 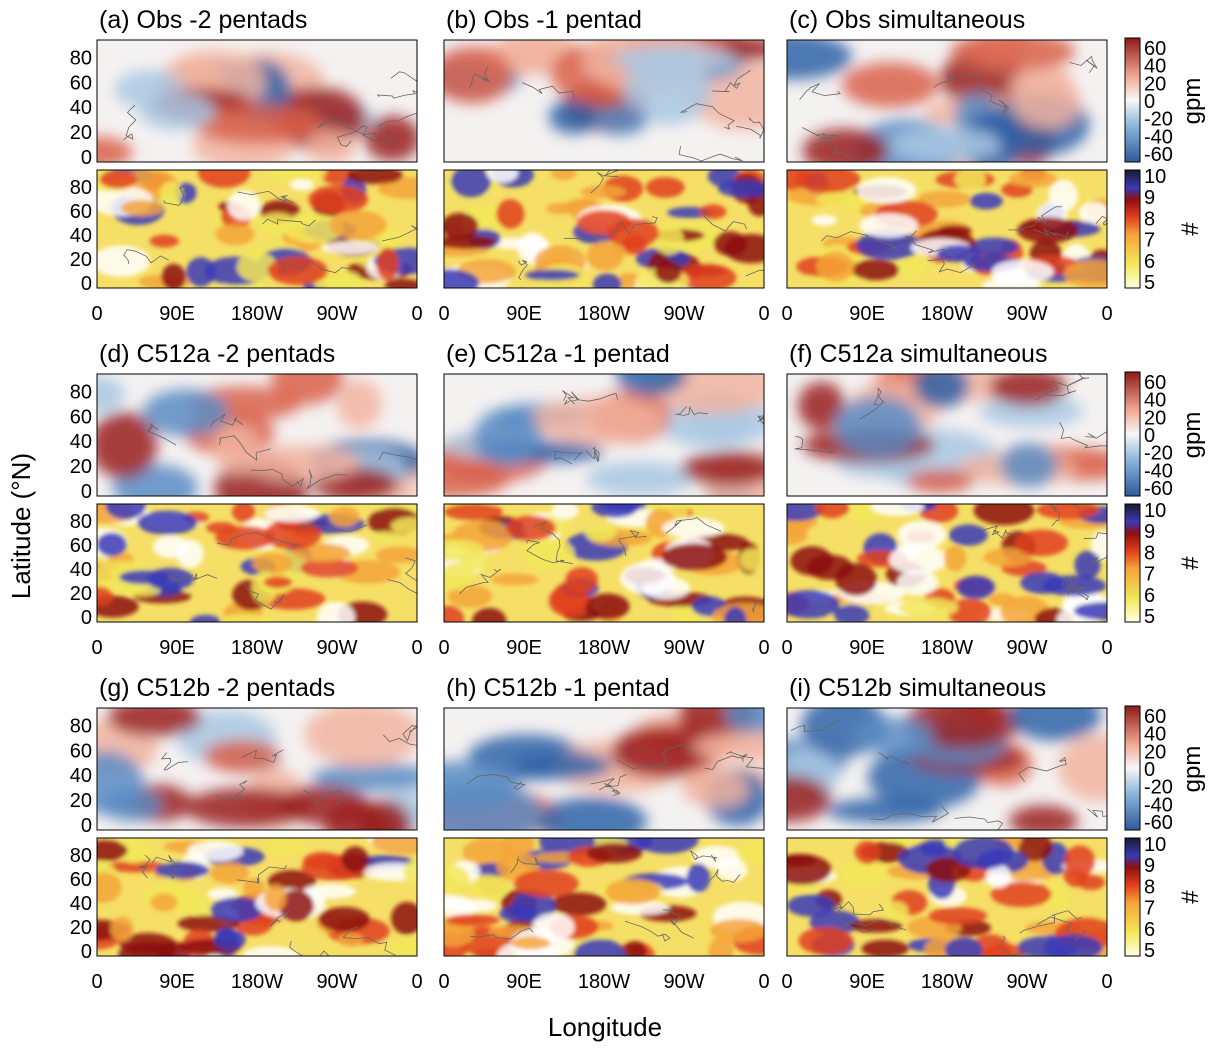 I want to click on y-tick-label: 20, so click(x=81, y=928).